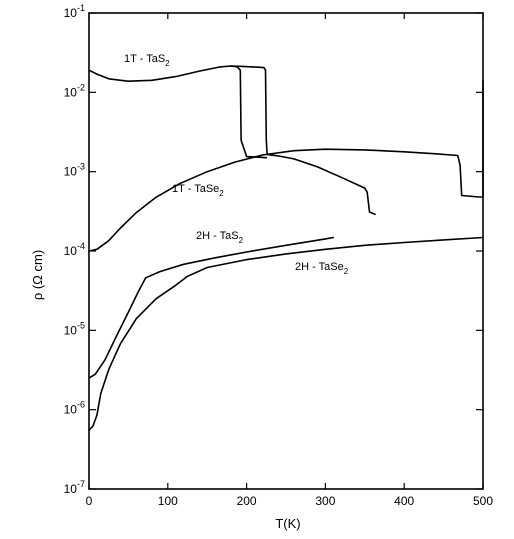 This screenshot has height=539, width=514. What do you see at coordinates (287, 523) in the screenshot?
I see `x-axis-label: T(K)` at bounding box center [287, 523].